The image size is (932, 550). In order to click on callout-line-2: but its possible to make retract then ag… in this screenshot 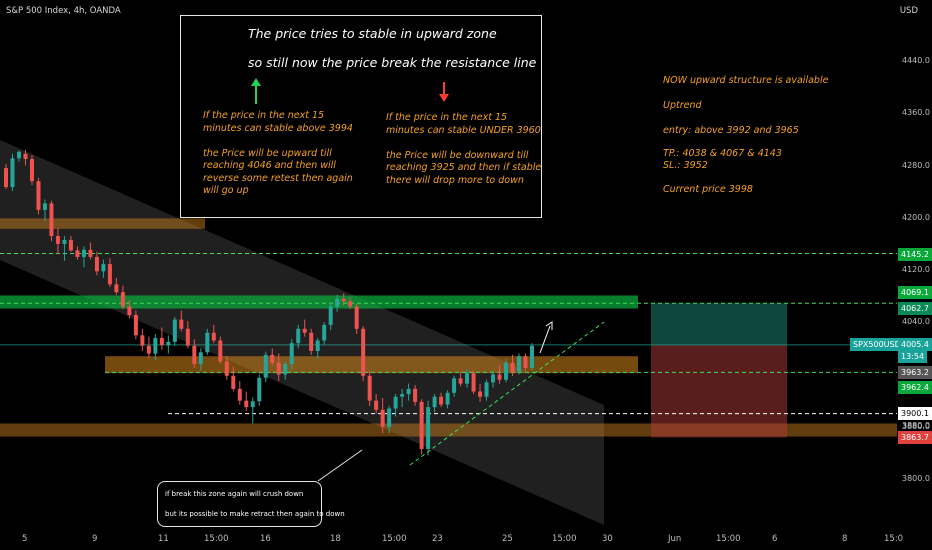, I will do `click(255, 514)`.